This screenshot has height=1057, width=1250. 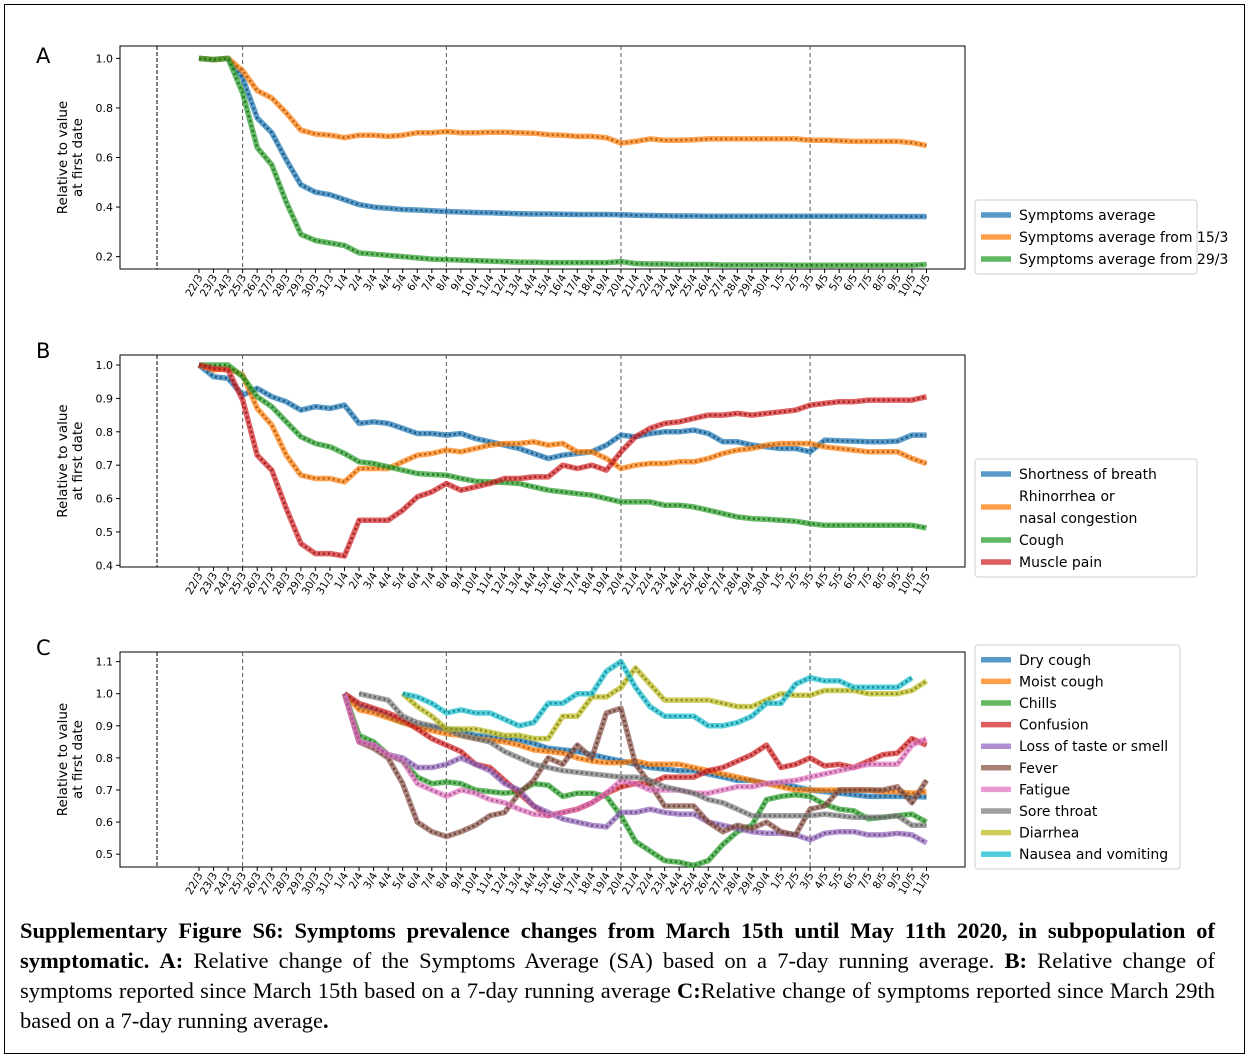 What do you see at coordinates (105, 662) in the screenshot?
I see `y-tick-label: 1.1` at bounding box center [105, 662].